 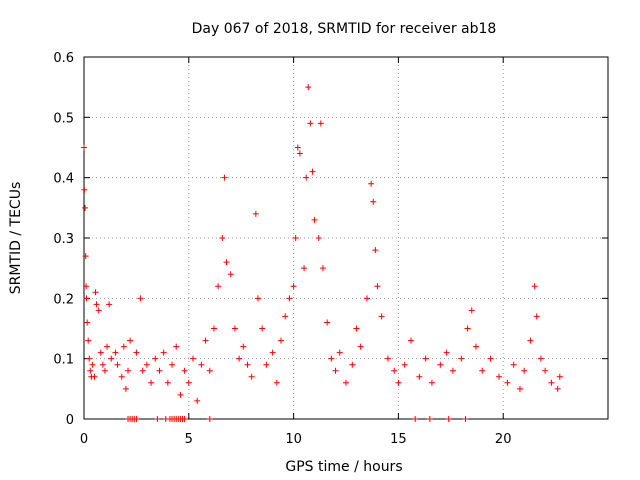 What do you see at coordinates (63, 58) in the screenshot?
I see `y-tick-label: 0.6` at bounding box center [63, 58].